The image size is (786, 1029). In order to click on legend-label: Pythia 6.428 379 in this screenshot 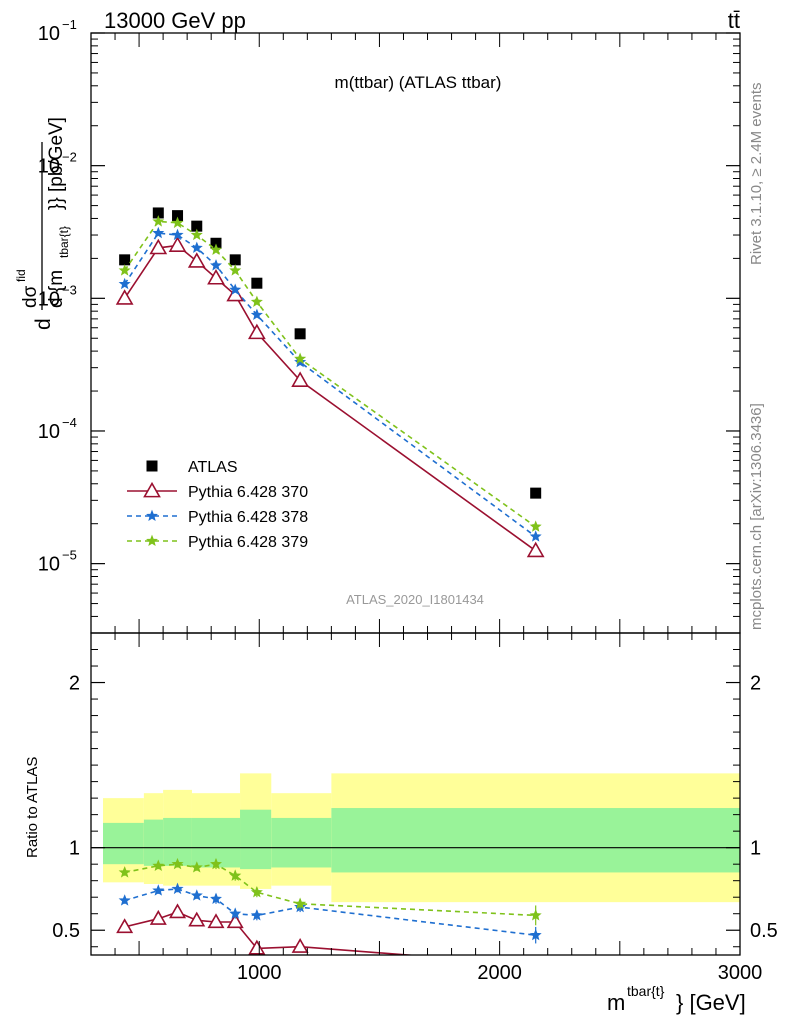, I will do `click(248, 542)`.